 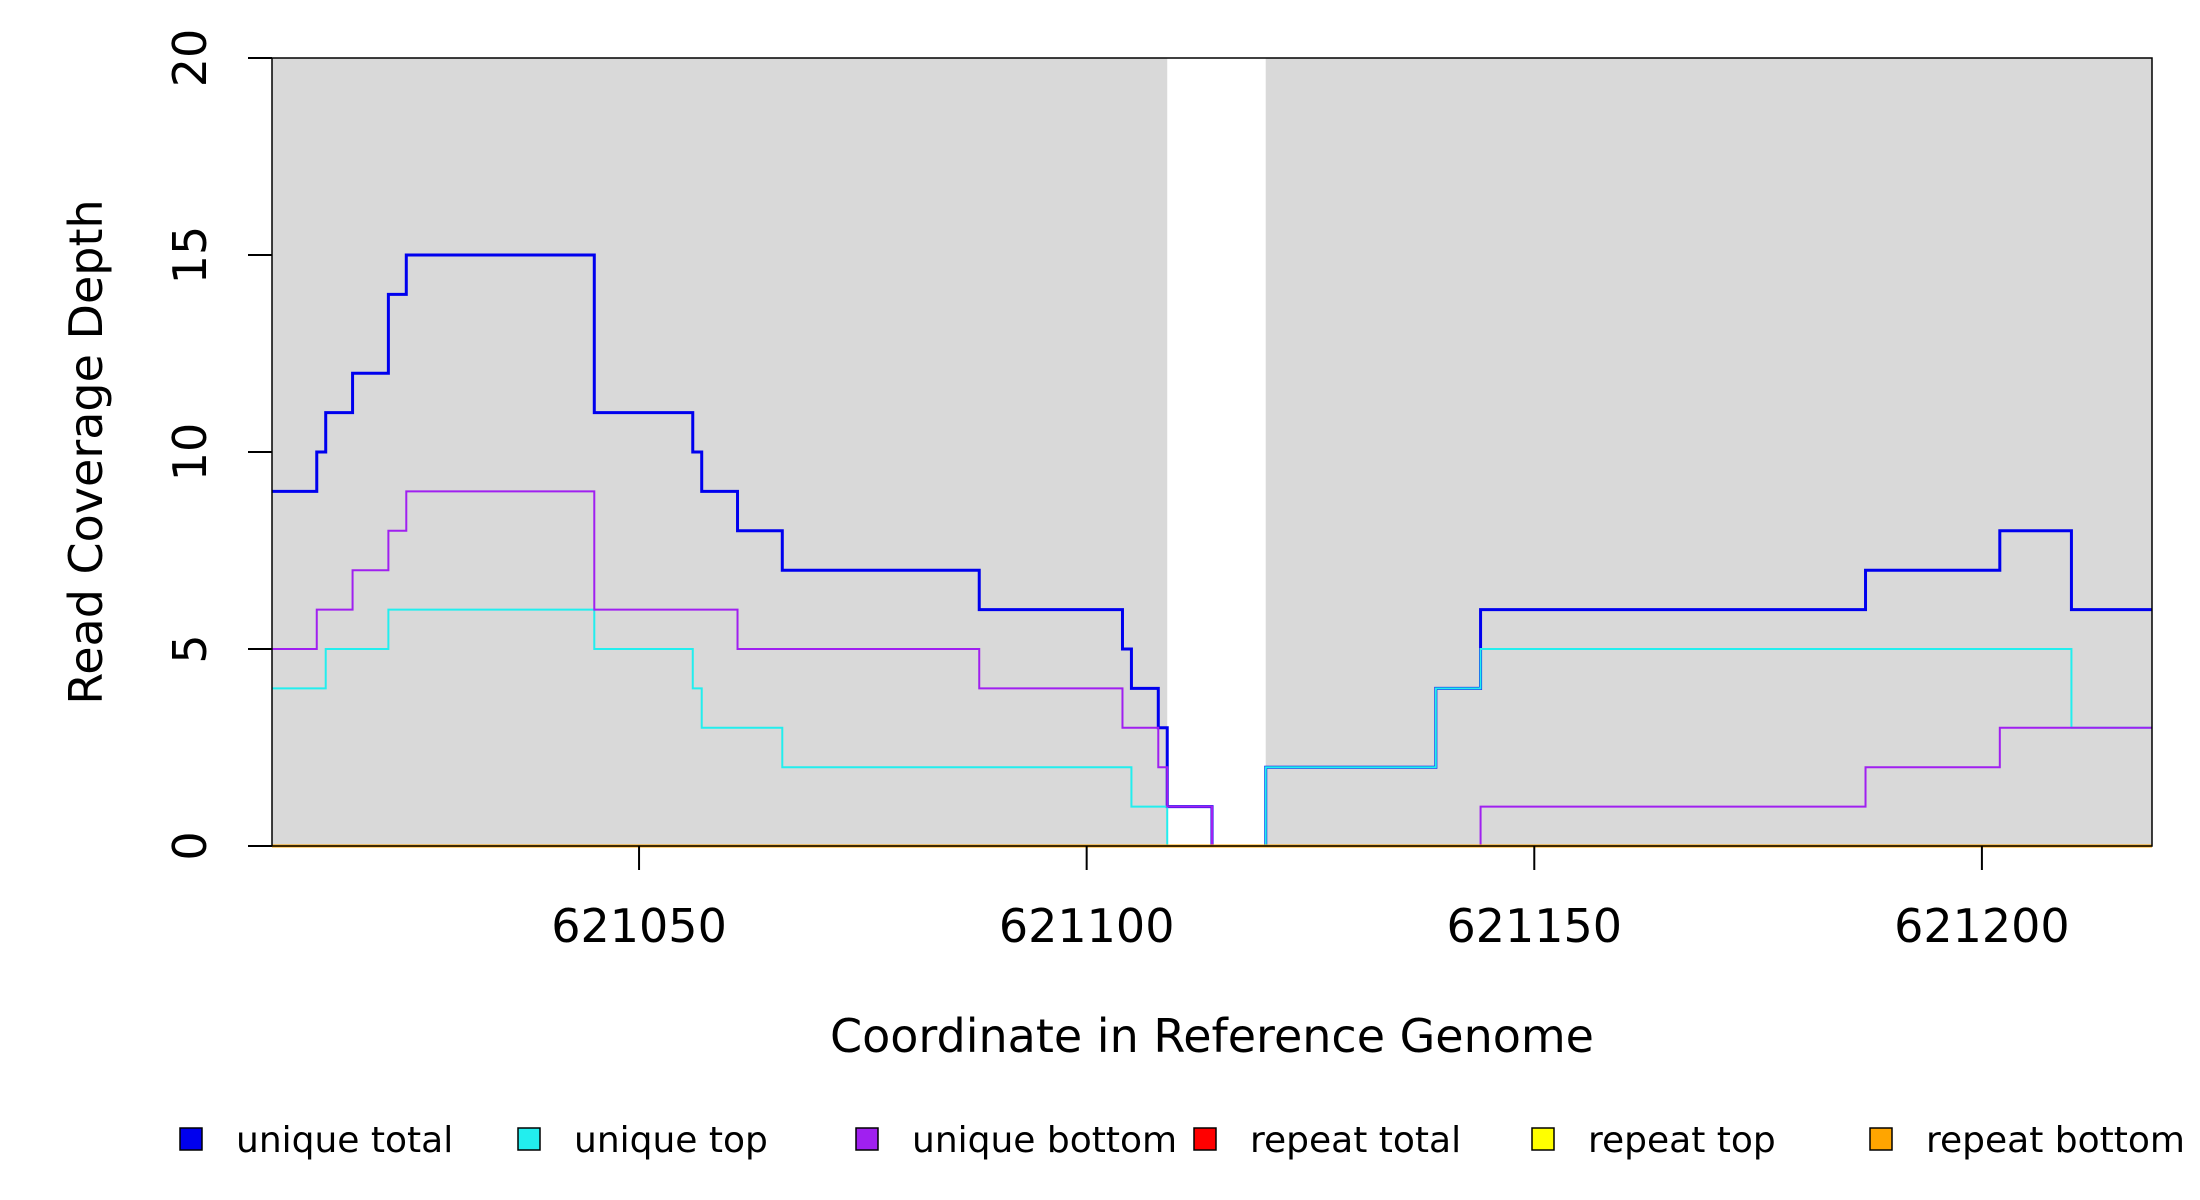 I want to click on y-axis-title: Read Coverage Depth, so click(x=86, y=451).